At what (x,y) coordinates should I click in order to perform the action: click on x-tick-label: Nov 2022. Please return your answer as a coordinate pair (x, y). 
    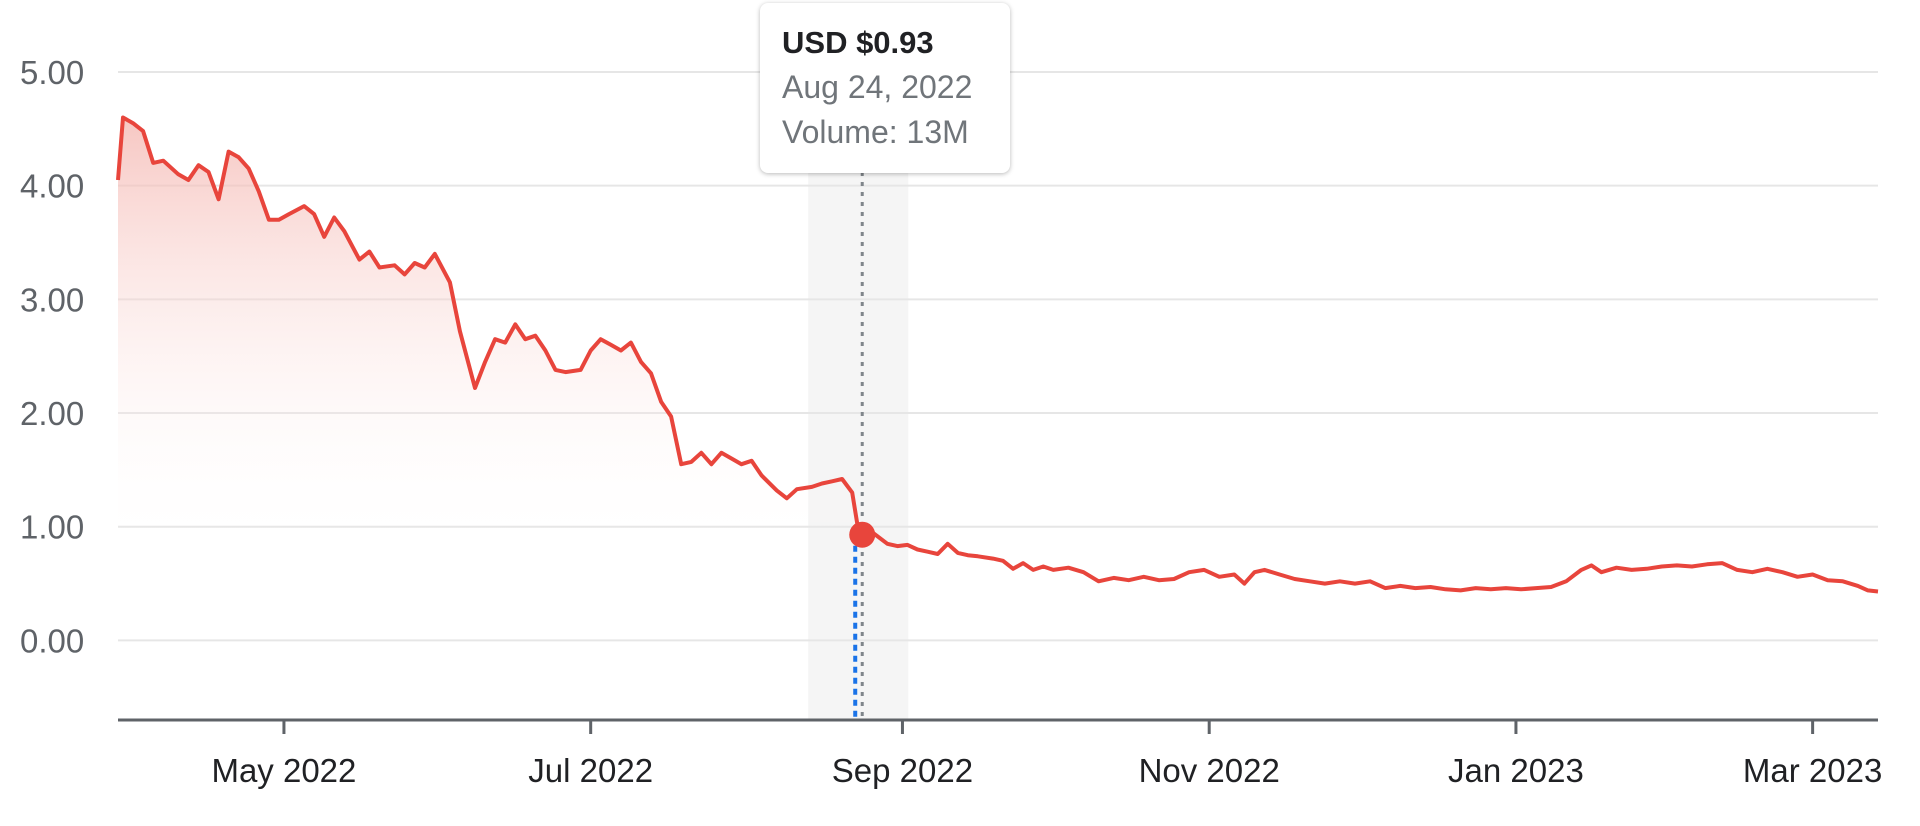
    Looking at the image, I should click on (1209, 770).